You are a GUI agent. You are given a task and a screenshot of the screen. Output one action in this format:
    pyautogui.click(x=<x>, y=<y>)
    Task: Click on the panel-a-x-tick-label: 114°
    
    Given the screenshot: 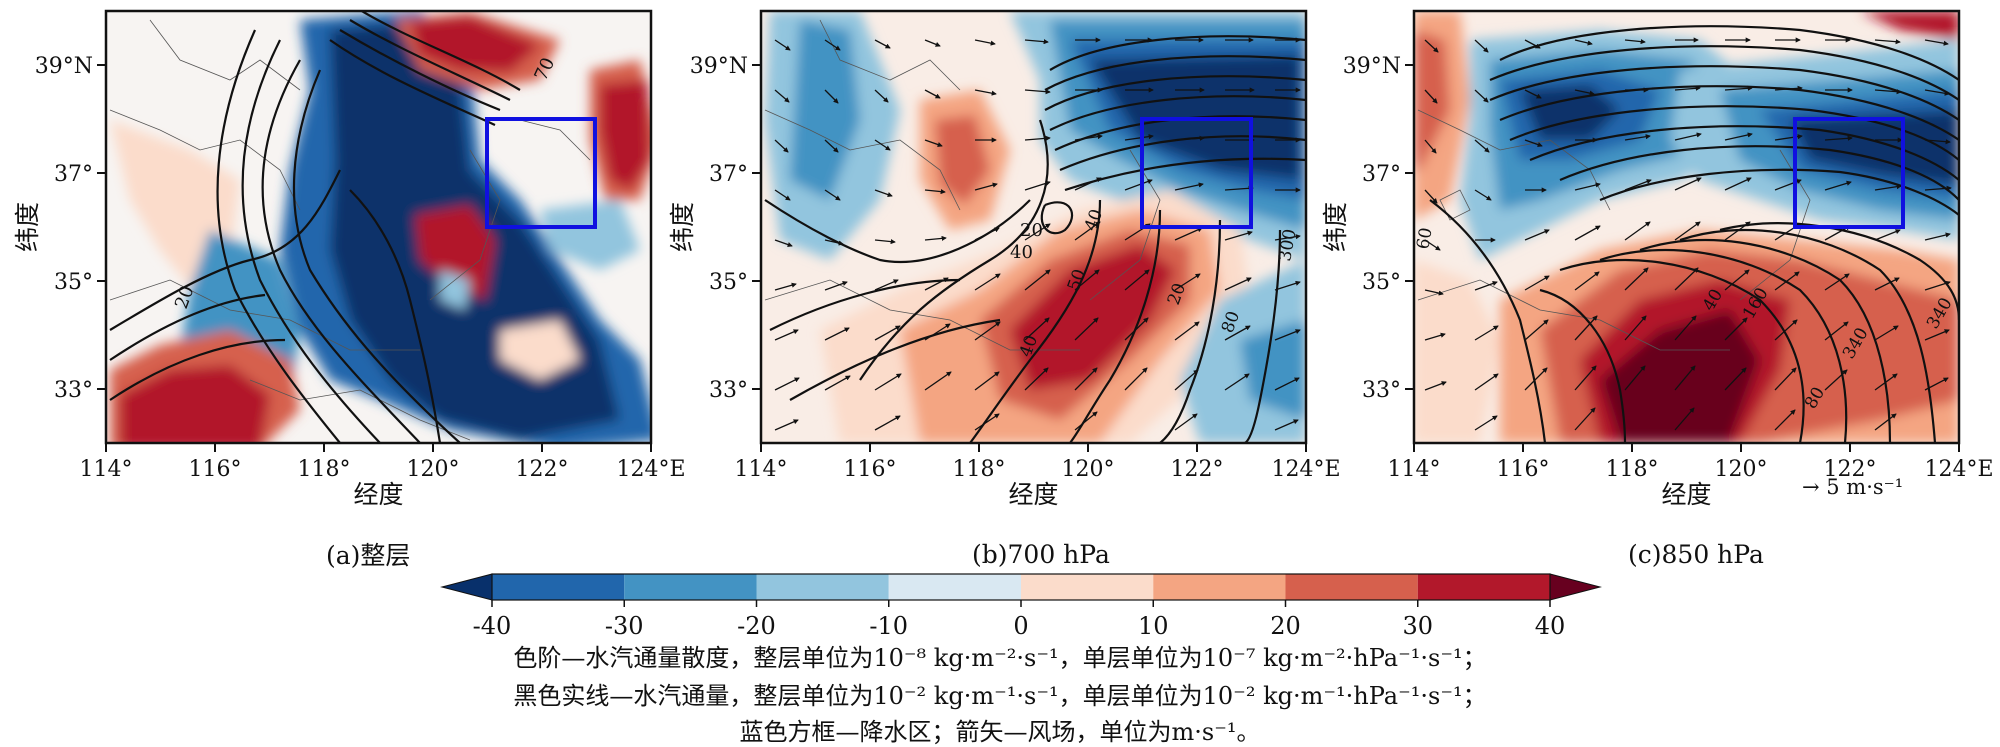 What is the action you would take?
    pyautogui.click(x=106, y=469)
    